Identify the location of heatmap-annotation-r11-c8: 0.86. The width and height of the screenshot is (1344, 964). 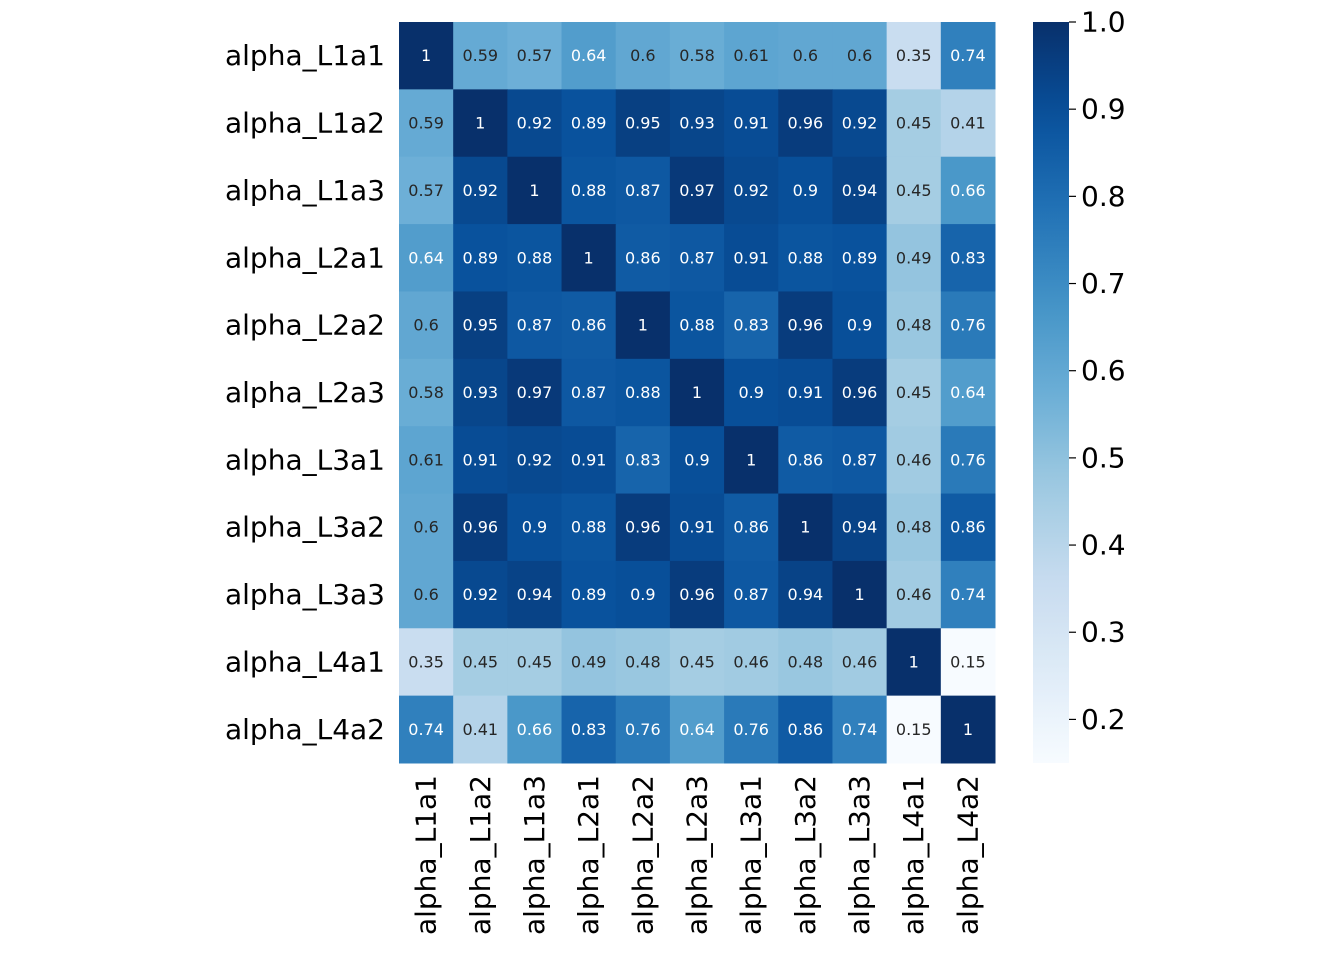
(806, 729).